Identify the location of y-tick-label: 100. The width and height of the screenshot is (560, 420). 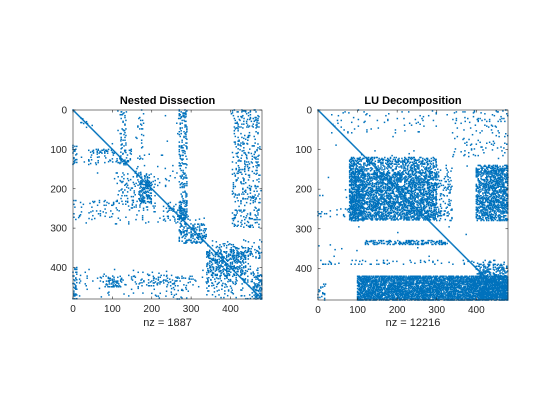
(58, 150).